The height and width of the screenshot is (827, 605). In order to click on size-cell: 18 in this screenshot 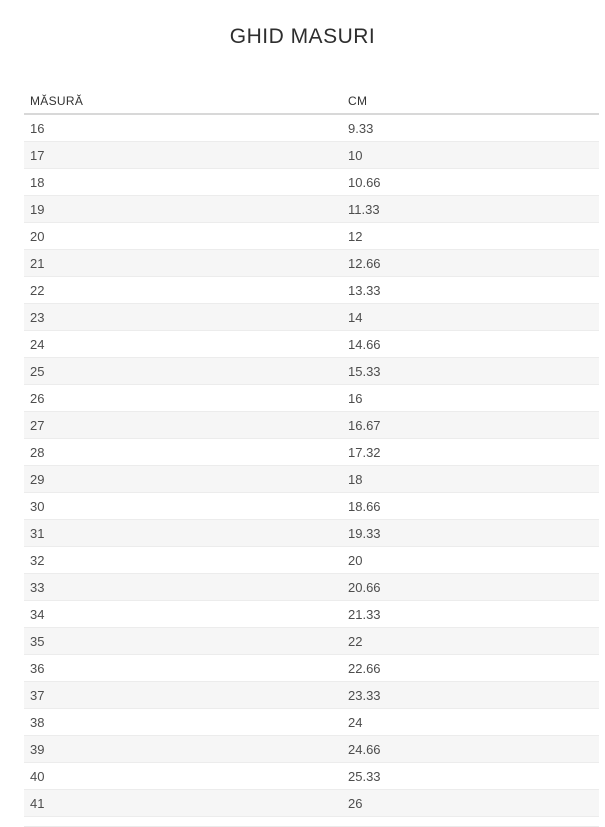, I will do `click(37, 182)`.